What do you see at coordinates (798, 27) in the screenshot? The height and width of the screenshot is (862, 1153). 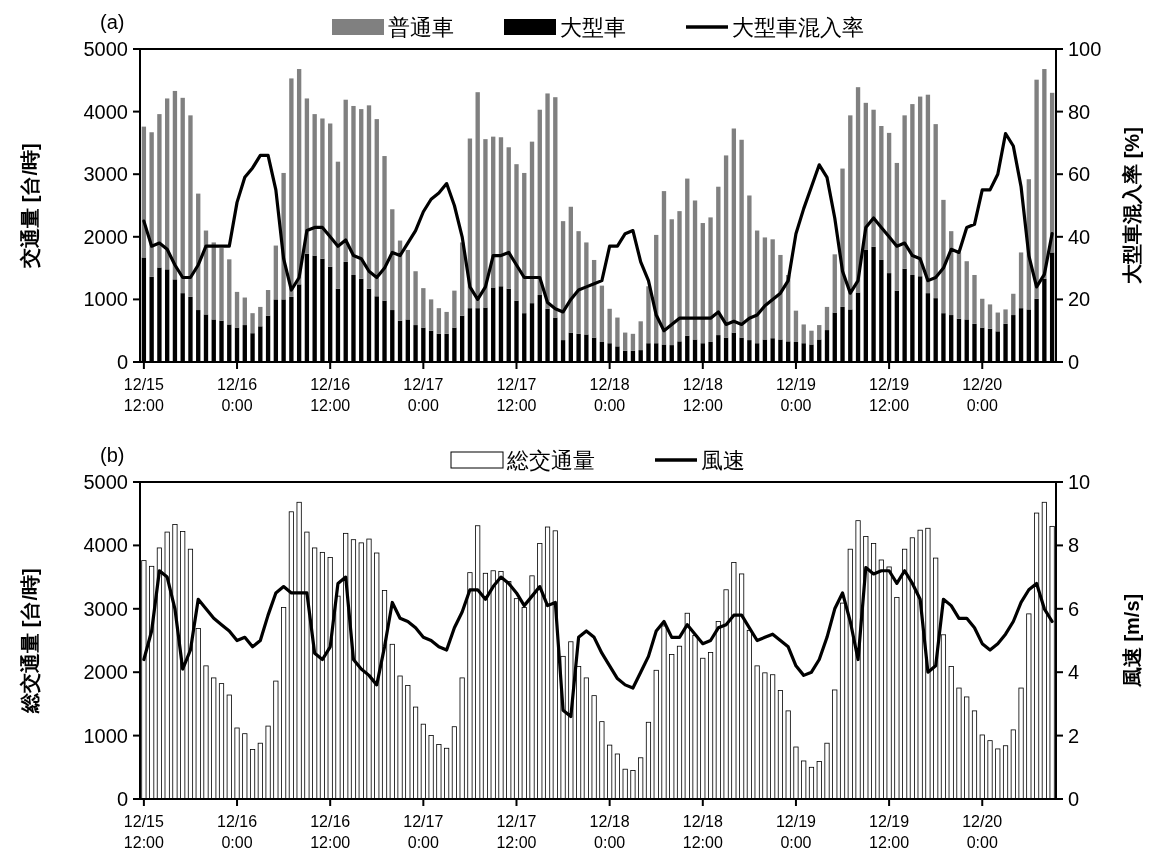 I see `legend-label: 大型車混入率` at bounding box center [798, 27].